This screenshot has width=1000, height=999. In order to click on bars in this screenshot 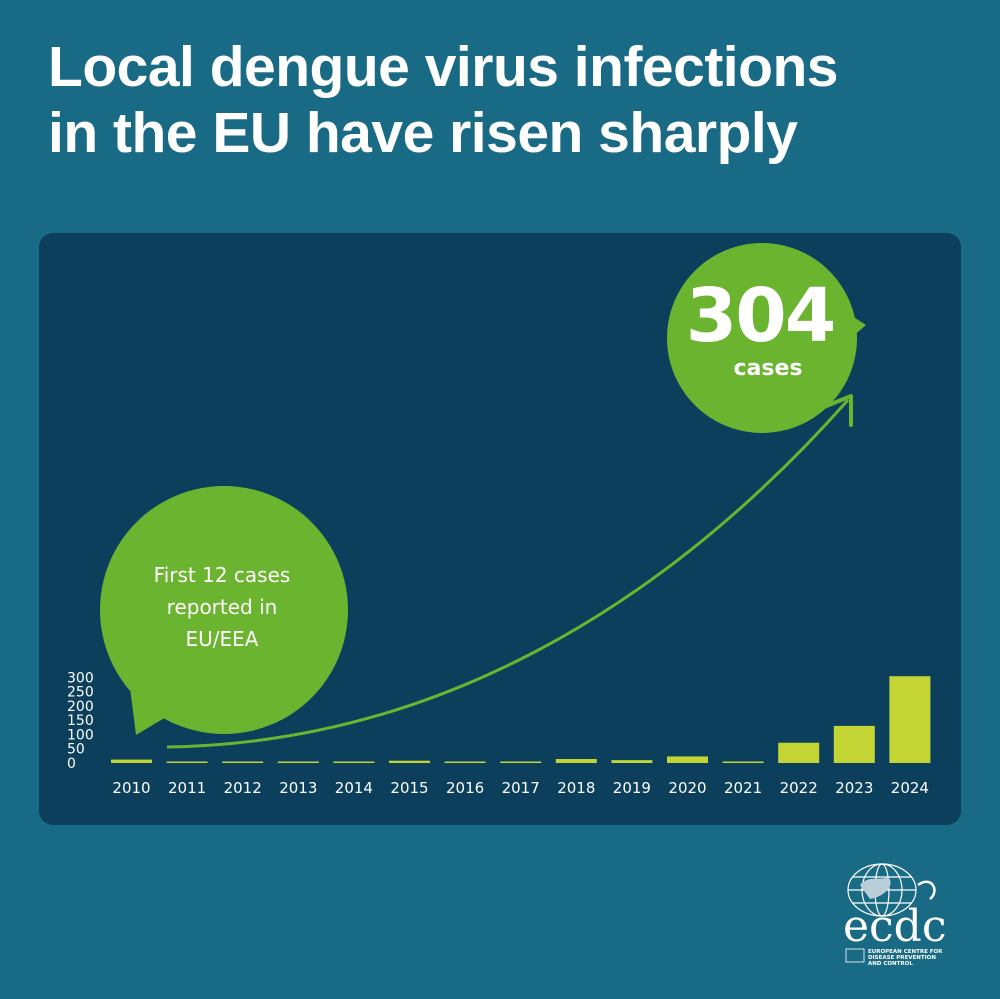, I will do `click(521, 719)`.